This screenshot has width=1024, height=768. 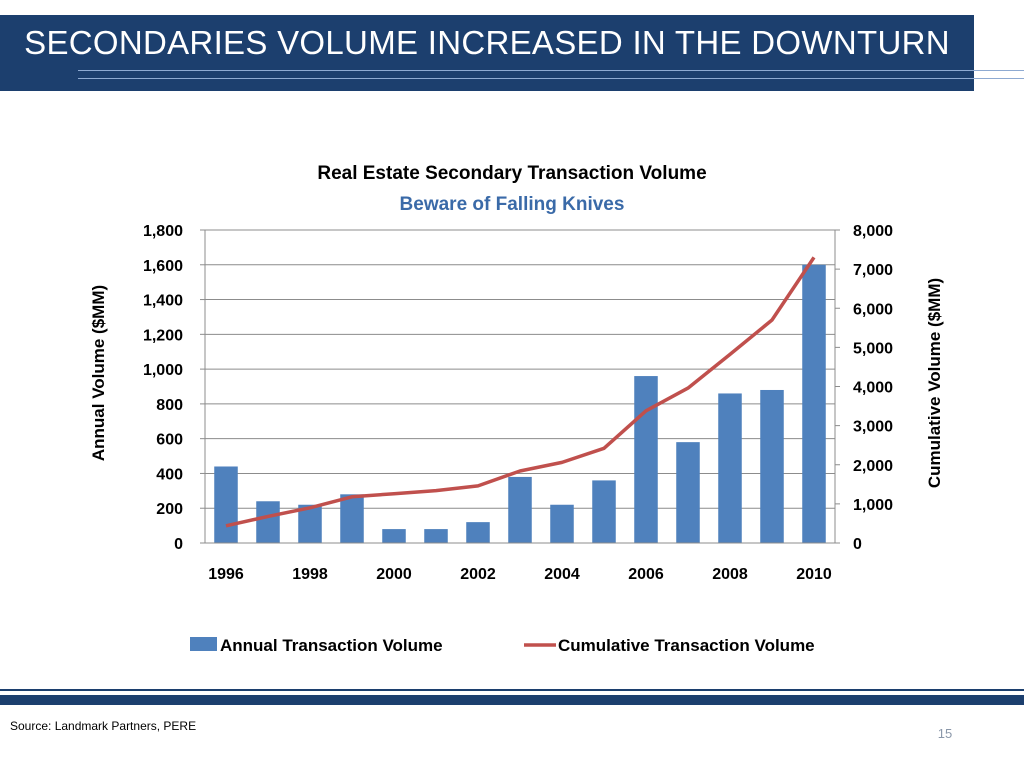 What do you see at coordinates (169, 474) in the screenshot?
I see `left-tick-label: 400` at bounding box center [169, 474].